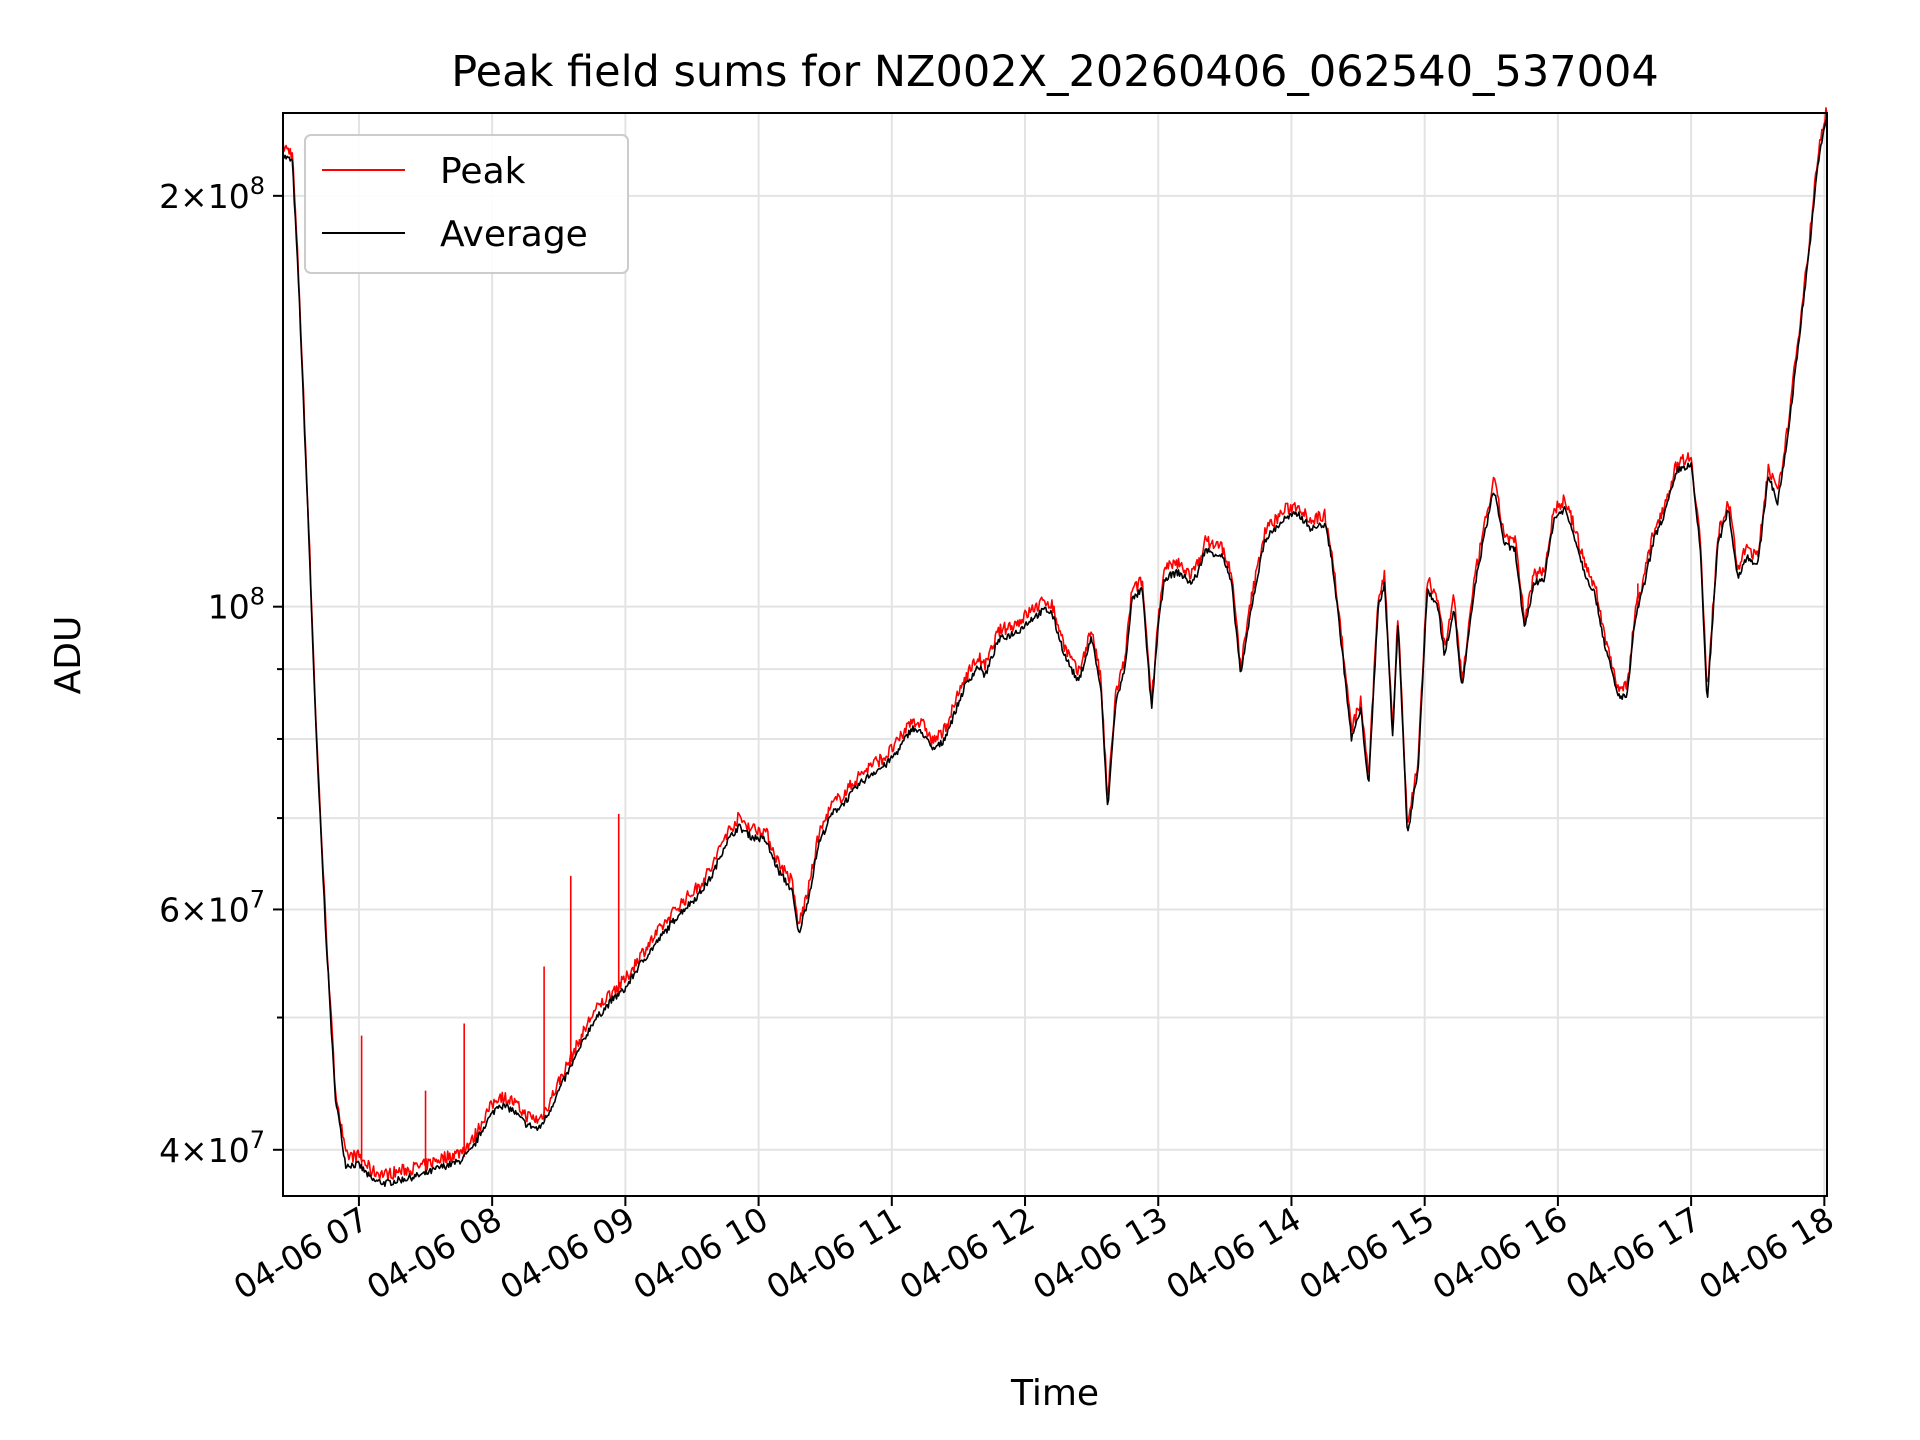 This screenshot has height=1440, width=1920. What do you see at coordinates (466, 204) in the screenshot?
I see `legend: Peak Average` at bounding box center [466, 204].